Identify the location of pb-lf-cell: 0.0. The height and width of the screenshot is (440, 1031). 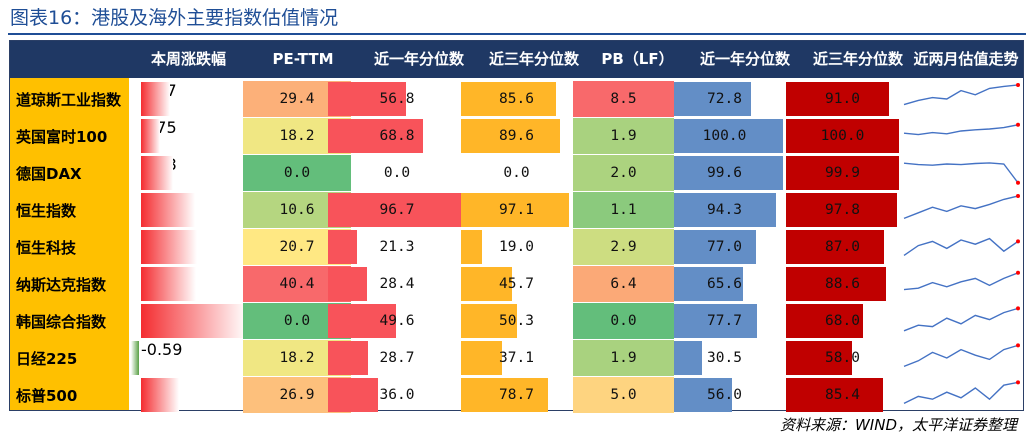
(623, 321).